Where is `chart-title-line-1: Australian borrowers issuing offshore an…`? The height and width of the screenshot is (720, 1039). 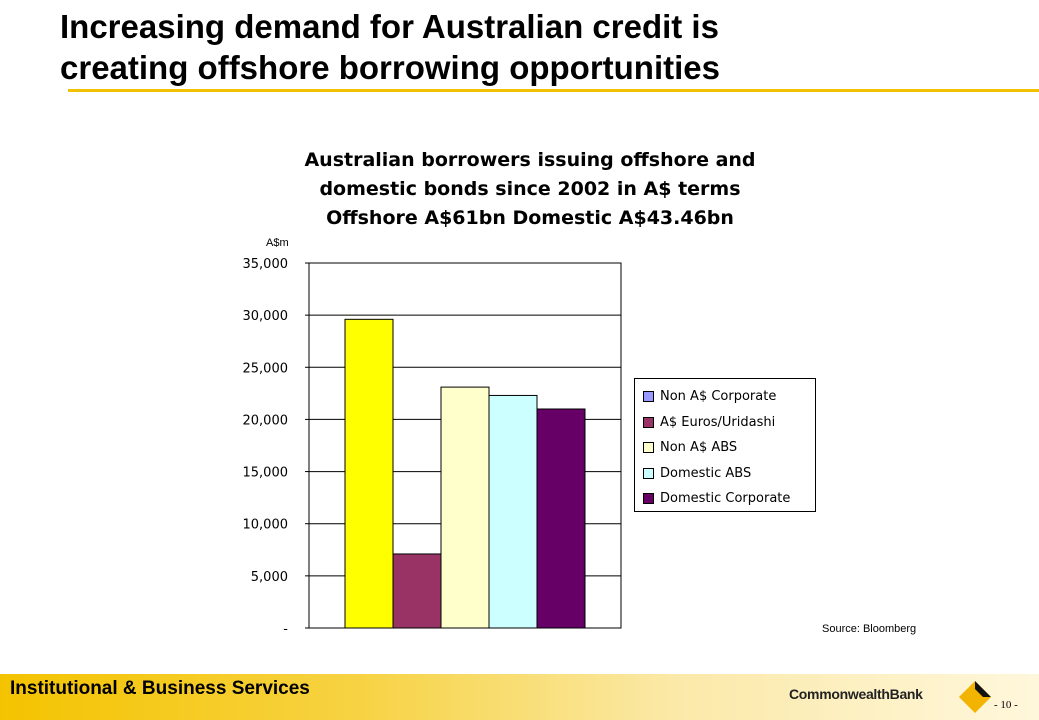
chart-title-line-1: Australian borrowers issuing offshore an… is located at coordinates (530, 160).